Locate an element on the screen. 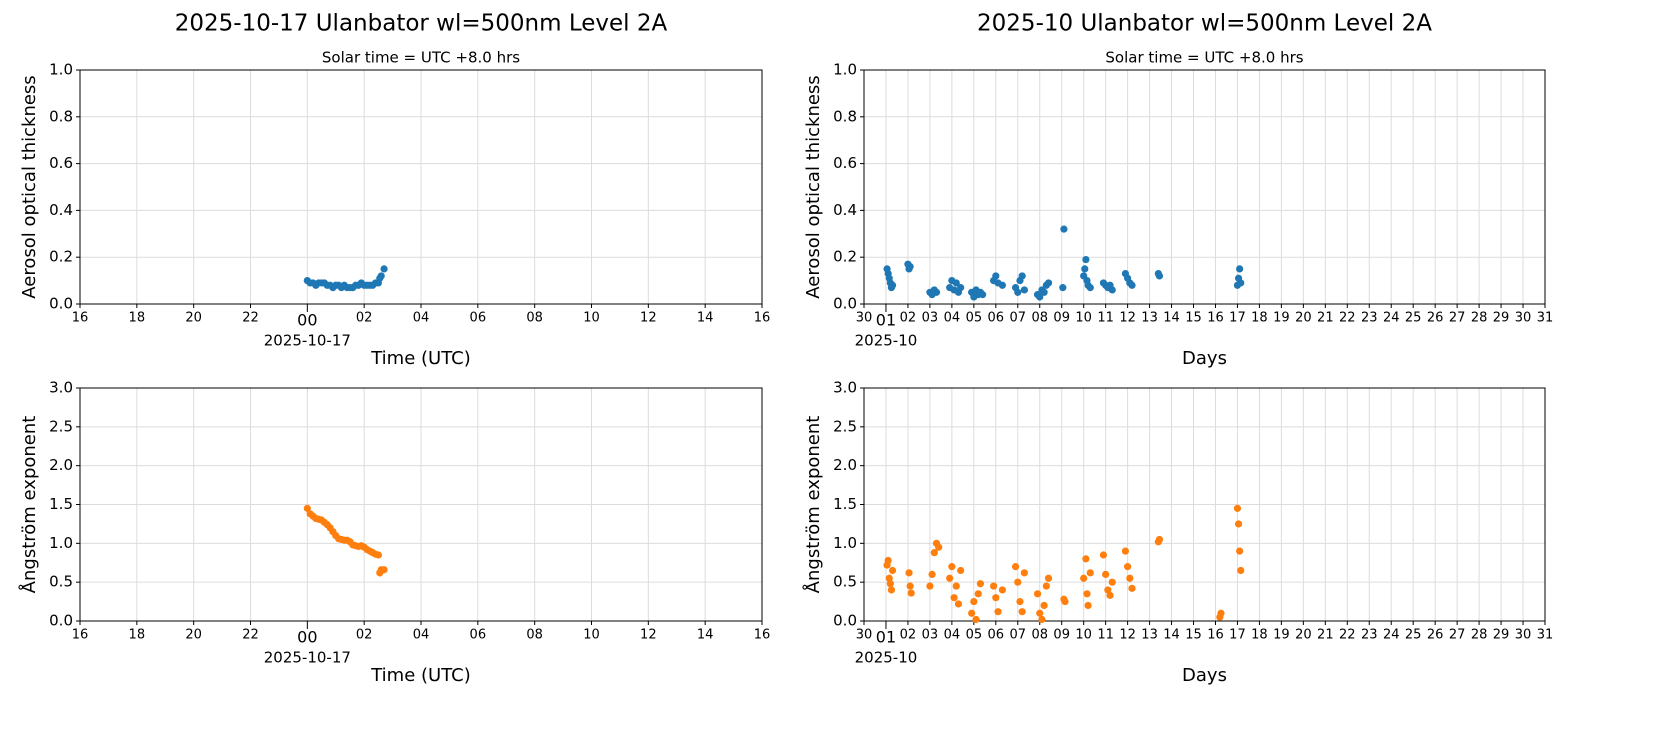  x-tick-label: 23 is located at coordinates (1369, 318).